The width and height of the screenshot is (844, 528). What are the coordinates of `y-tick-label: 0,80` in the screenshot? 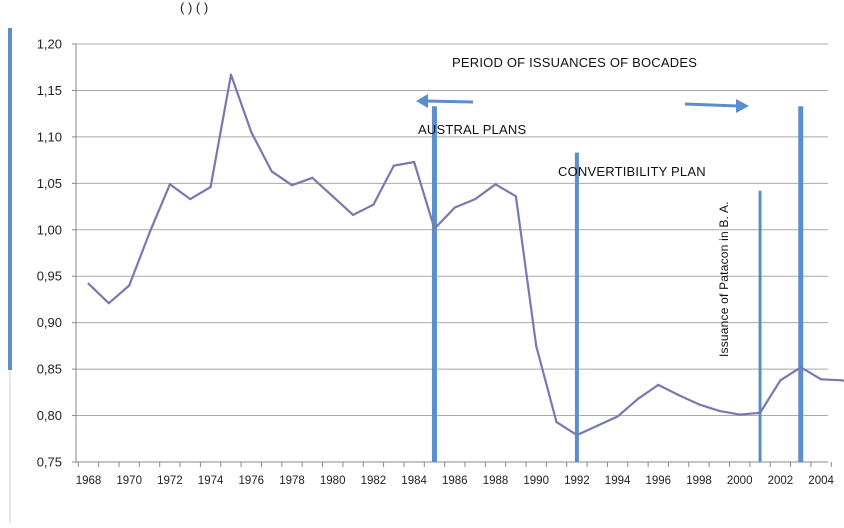 It's located at (49, 415).